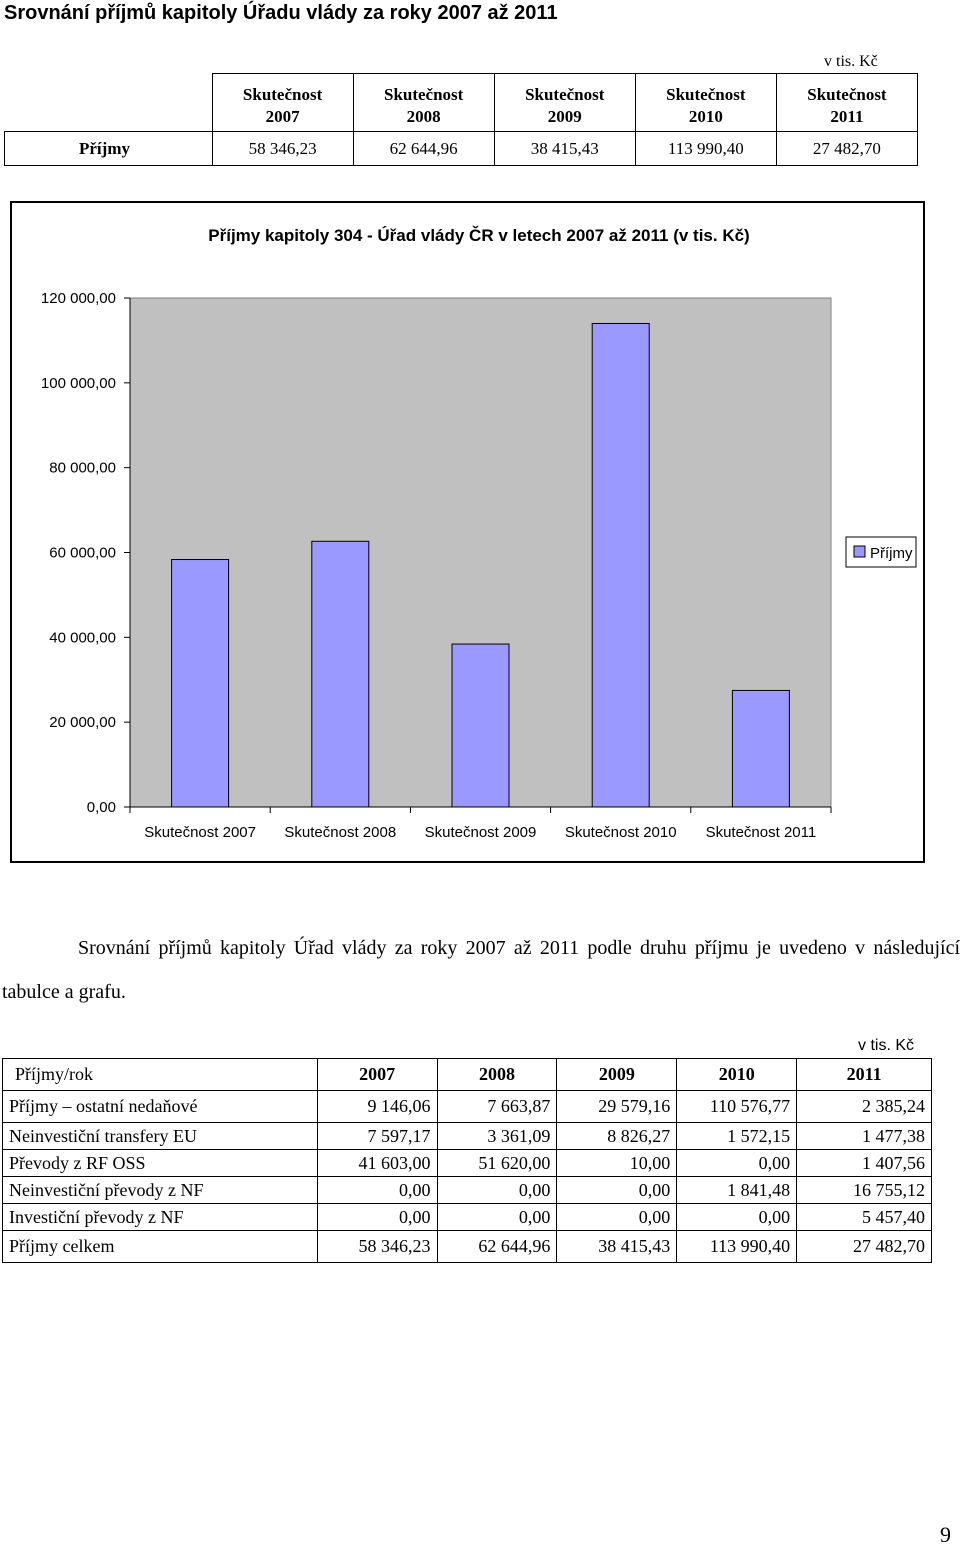 The image size is (960, 1547). I want to click on detail-header-label: Příjmy/rok, so click(160, 1074).